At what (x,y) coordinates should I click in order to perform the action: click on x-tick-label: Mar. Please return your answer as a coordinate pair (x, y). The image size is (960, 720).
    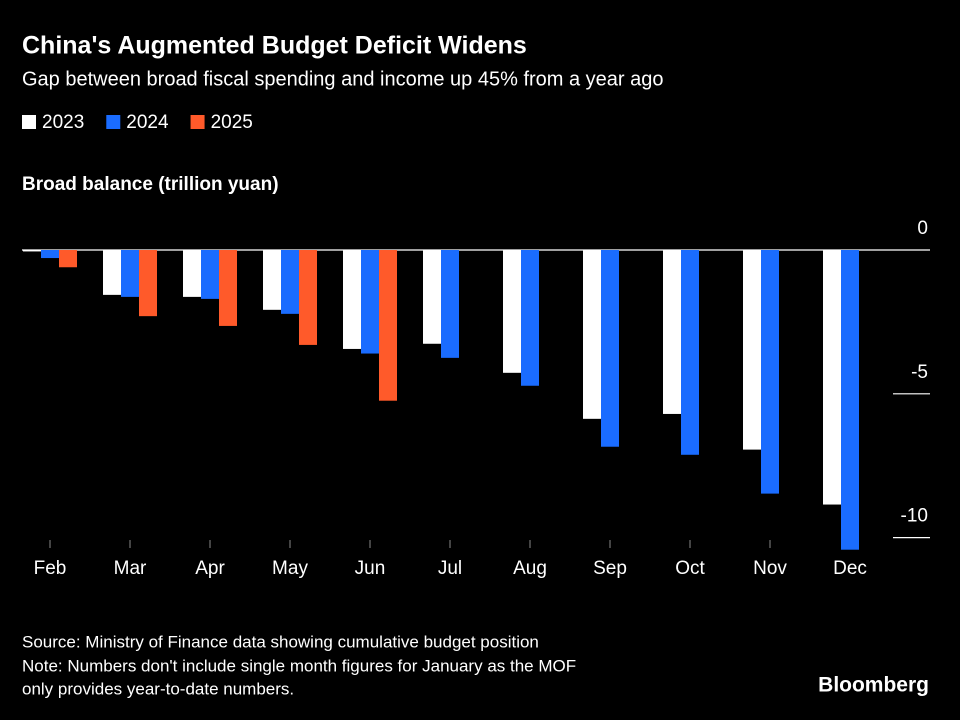
    Looking at the image, I should click on (130, 568).